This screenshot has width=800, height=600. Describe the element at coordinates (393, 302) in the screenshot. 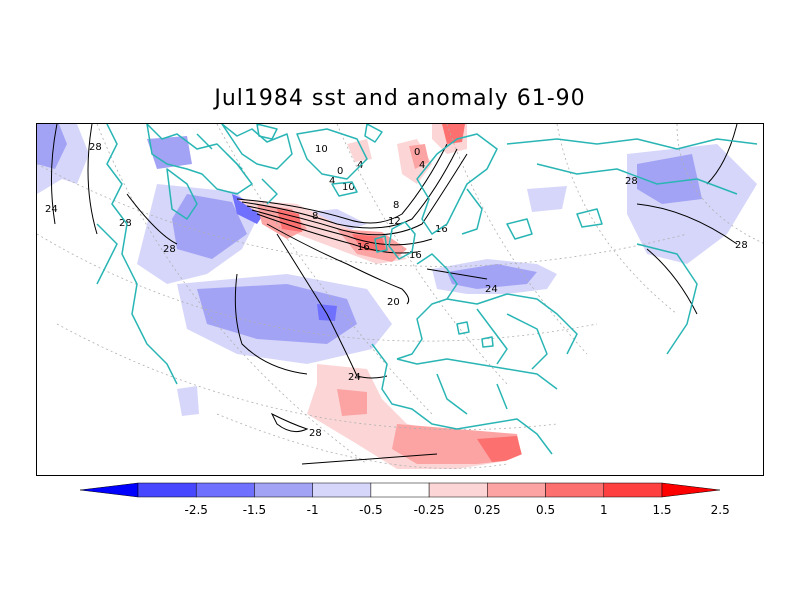

I see `contour-label: 20` at that location.